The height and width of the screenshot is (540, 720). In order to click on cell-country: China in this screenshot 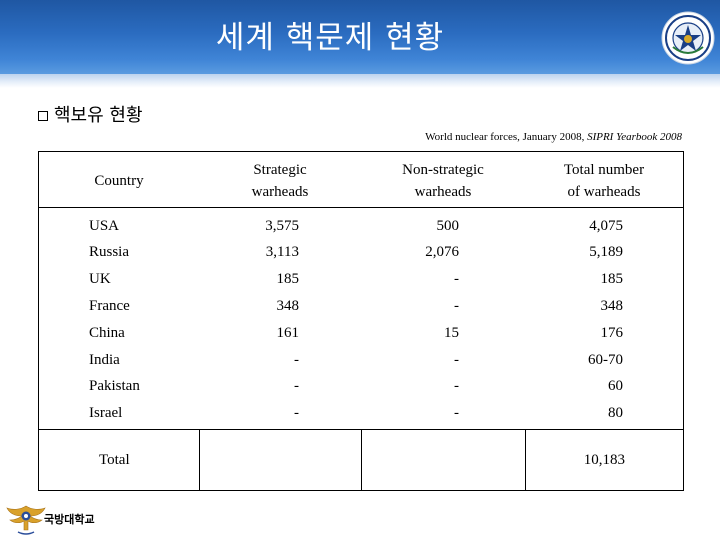, I will do `click(107, 333)`.